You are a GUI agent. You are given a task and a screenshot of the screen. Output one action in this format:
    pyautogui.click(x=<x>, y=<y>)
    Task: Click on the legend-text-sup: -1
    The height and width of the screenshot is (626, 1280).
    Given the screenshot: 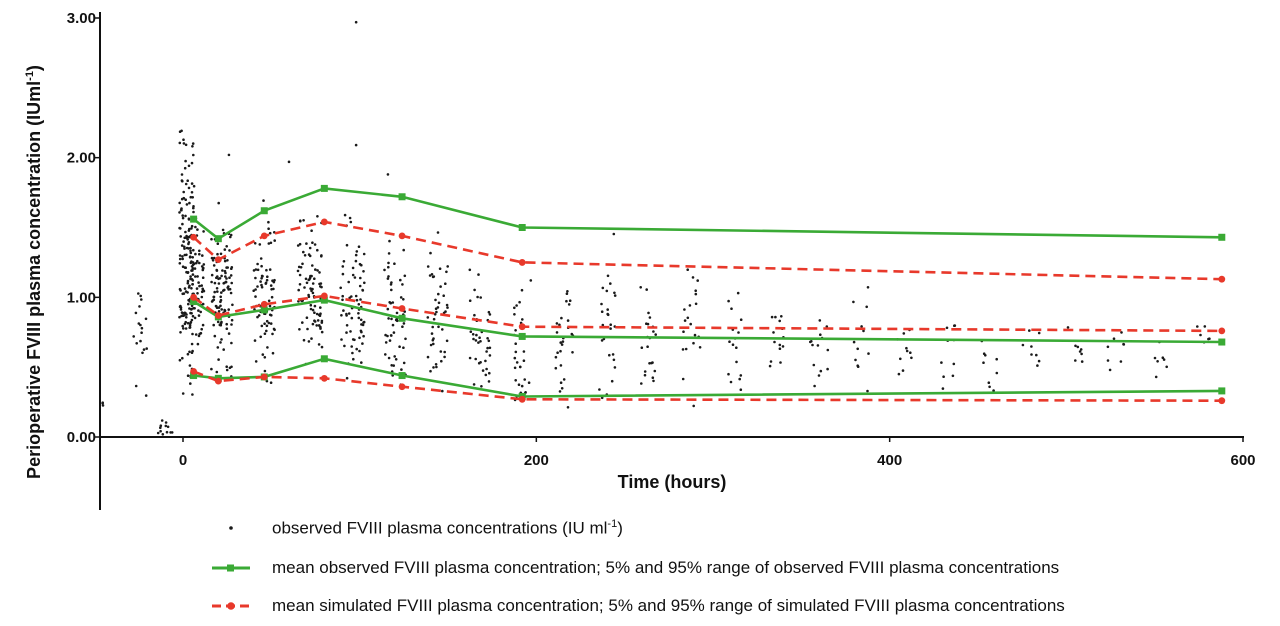 What is the action you would take?
    pyautogui.click(x=612, y=523)
    